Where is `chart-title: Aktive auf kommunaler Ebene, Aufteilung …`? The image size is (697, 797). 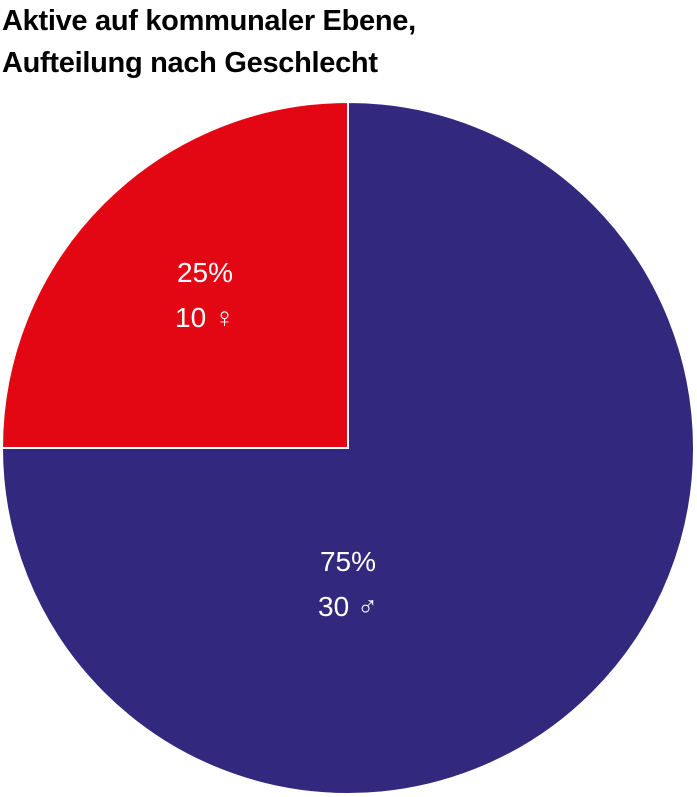 chart-title: Aktive auf kommunaler Ebene, Aufteilung … is located at coordinates (347, 42).